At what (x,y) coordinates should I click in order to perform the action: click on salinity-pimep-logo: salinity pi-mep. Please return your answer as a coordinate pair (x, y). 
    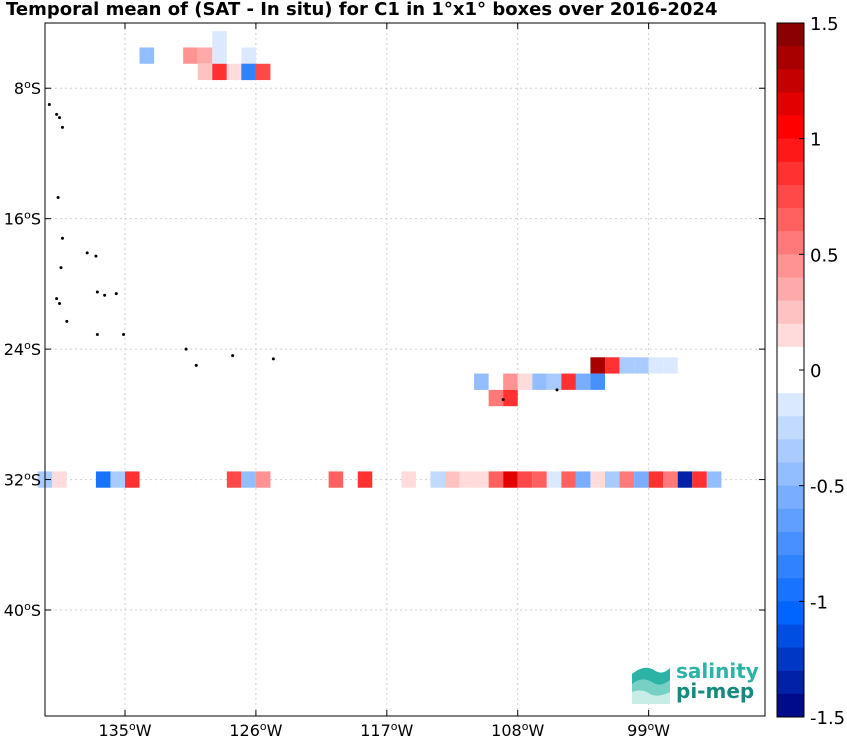
    Looking at the image, I should click on (693, 683).